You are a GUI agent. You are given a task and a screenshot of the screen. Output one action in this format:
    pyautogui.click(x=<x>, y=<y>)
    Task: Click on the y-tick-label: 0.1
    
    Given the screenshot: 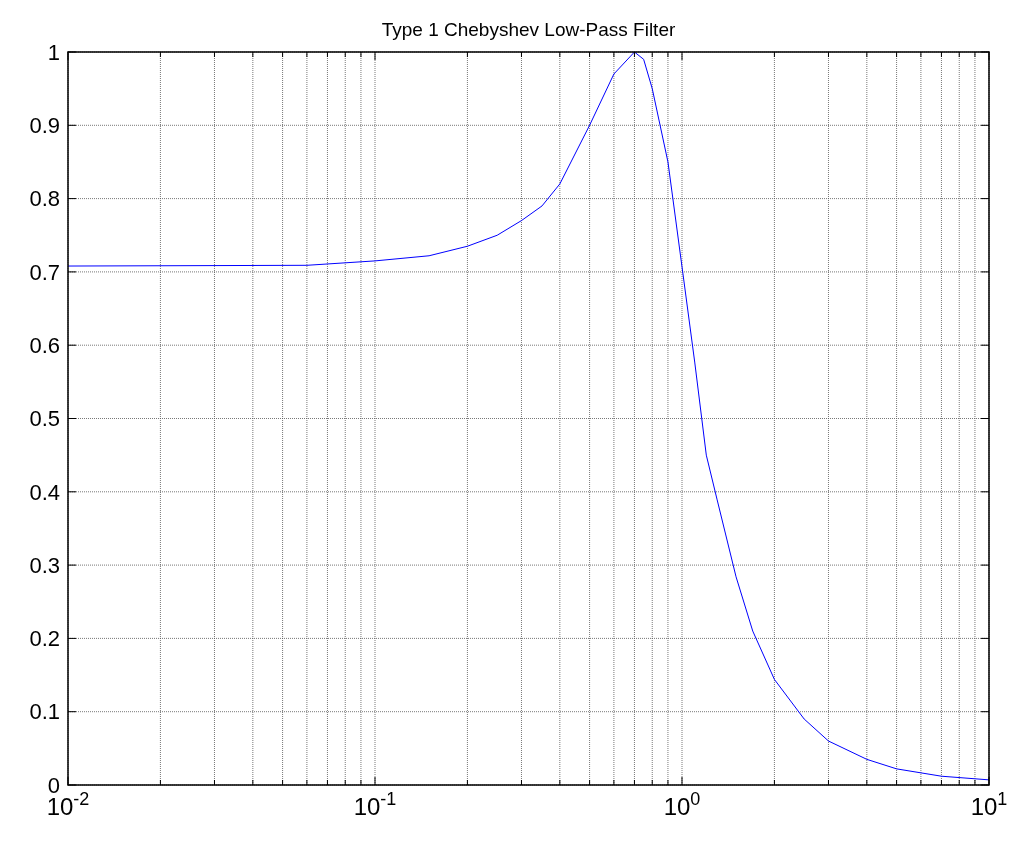 What is the action you would take?
    pyautogui.click(x=44, y=712)
    